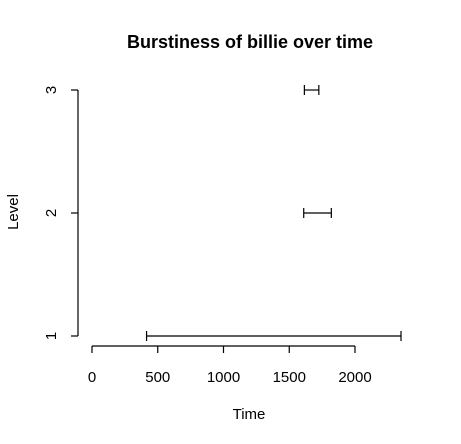  Describe the element at coordinates (354, 377) in the screenshot. I see `x-tick-label: 2000` at that location.